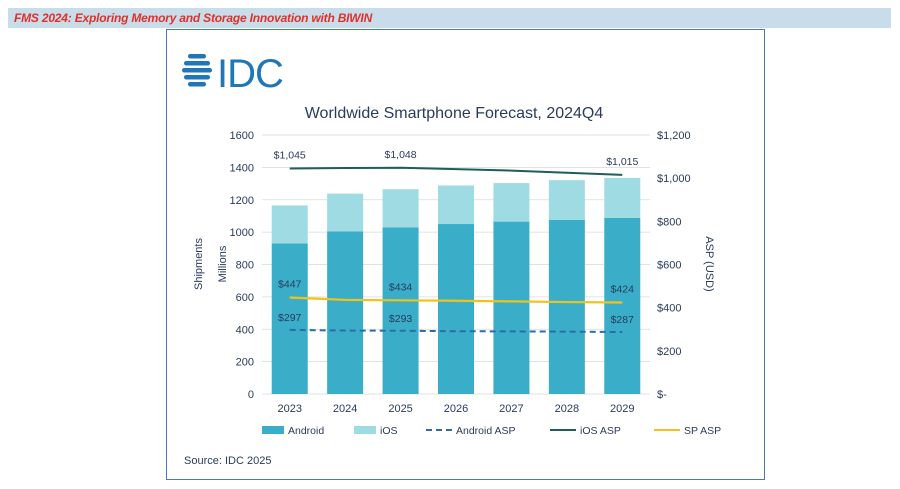  Describe the element at coordinates (401, 287) in the screenshot. I see `data-label: $434` at that location.